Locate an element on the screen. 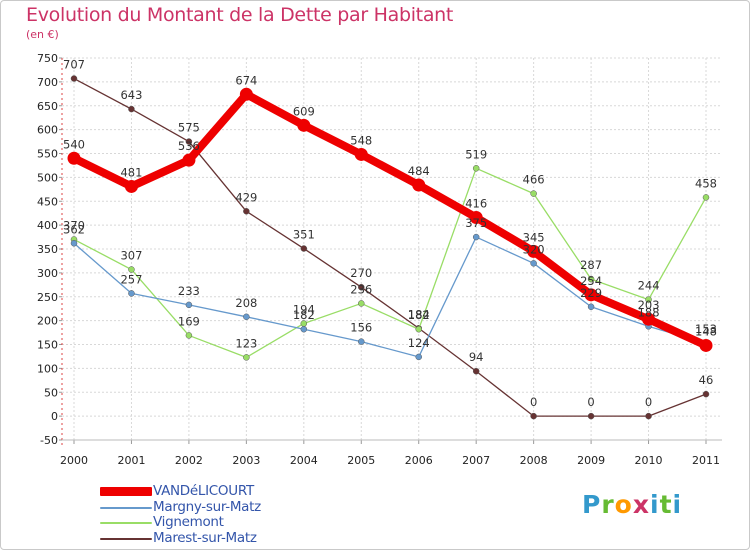 This screenshot has width=750, height=550. logo-letter: x is located at coordinates (641, 504).